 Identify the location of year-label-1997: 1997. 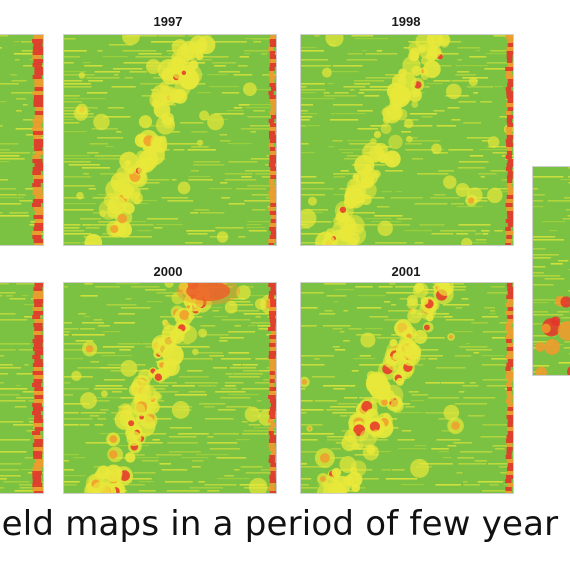
(168, 21).